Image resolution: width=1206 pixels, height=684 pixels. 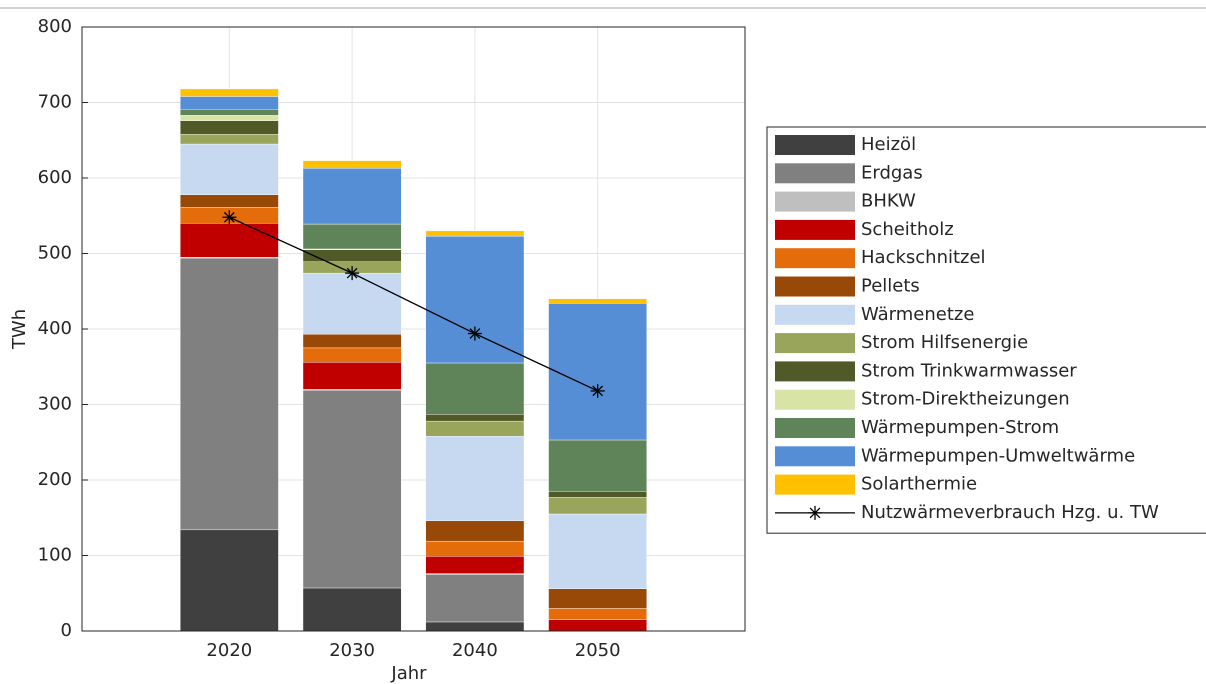 What do you see at coordinates (969, 370) in the screenshot?
I see `legend-label: Strom Trinkwarmwasser` at bounding box center [969, 370].